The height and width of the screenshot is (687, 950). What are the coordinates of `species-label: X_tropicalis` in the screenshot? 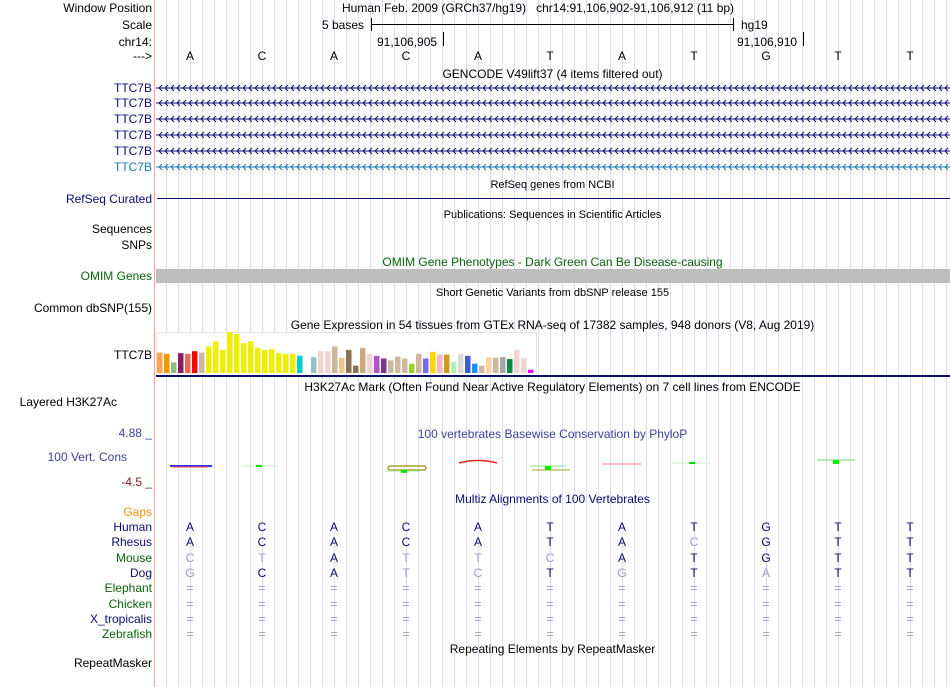 It's located at (120, 618).